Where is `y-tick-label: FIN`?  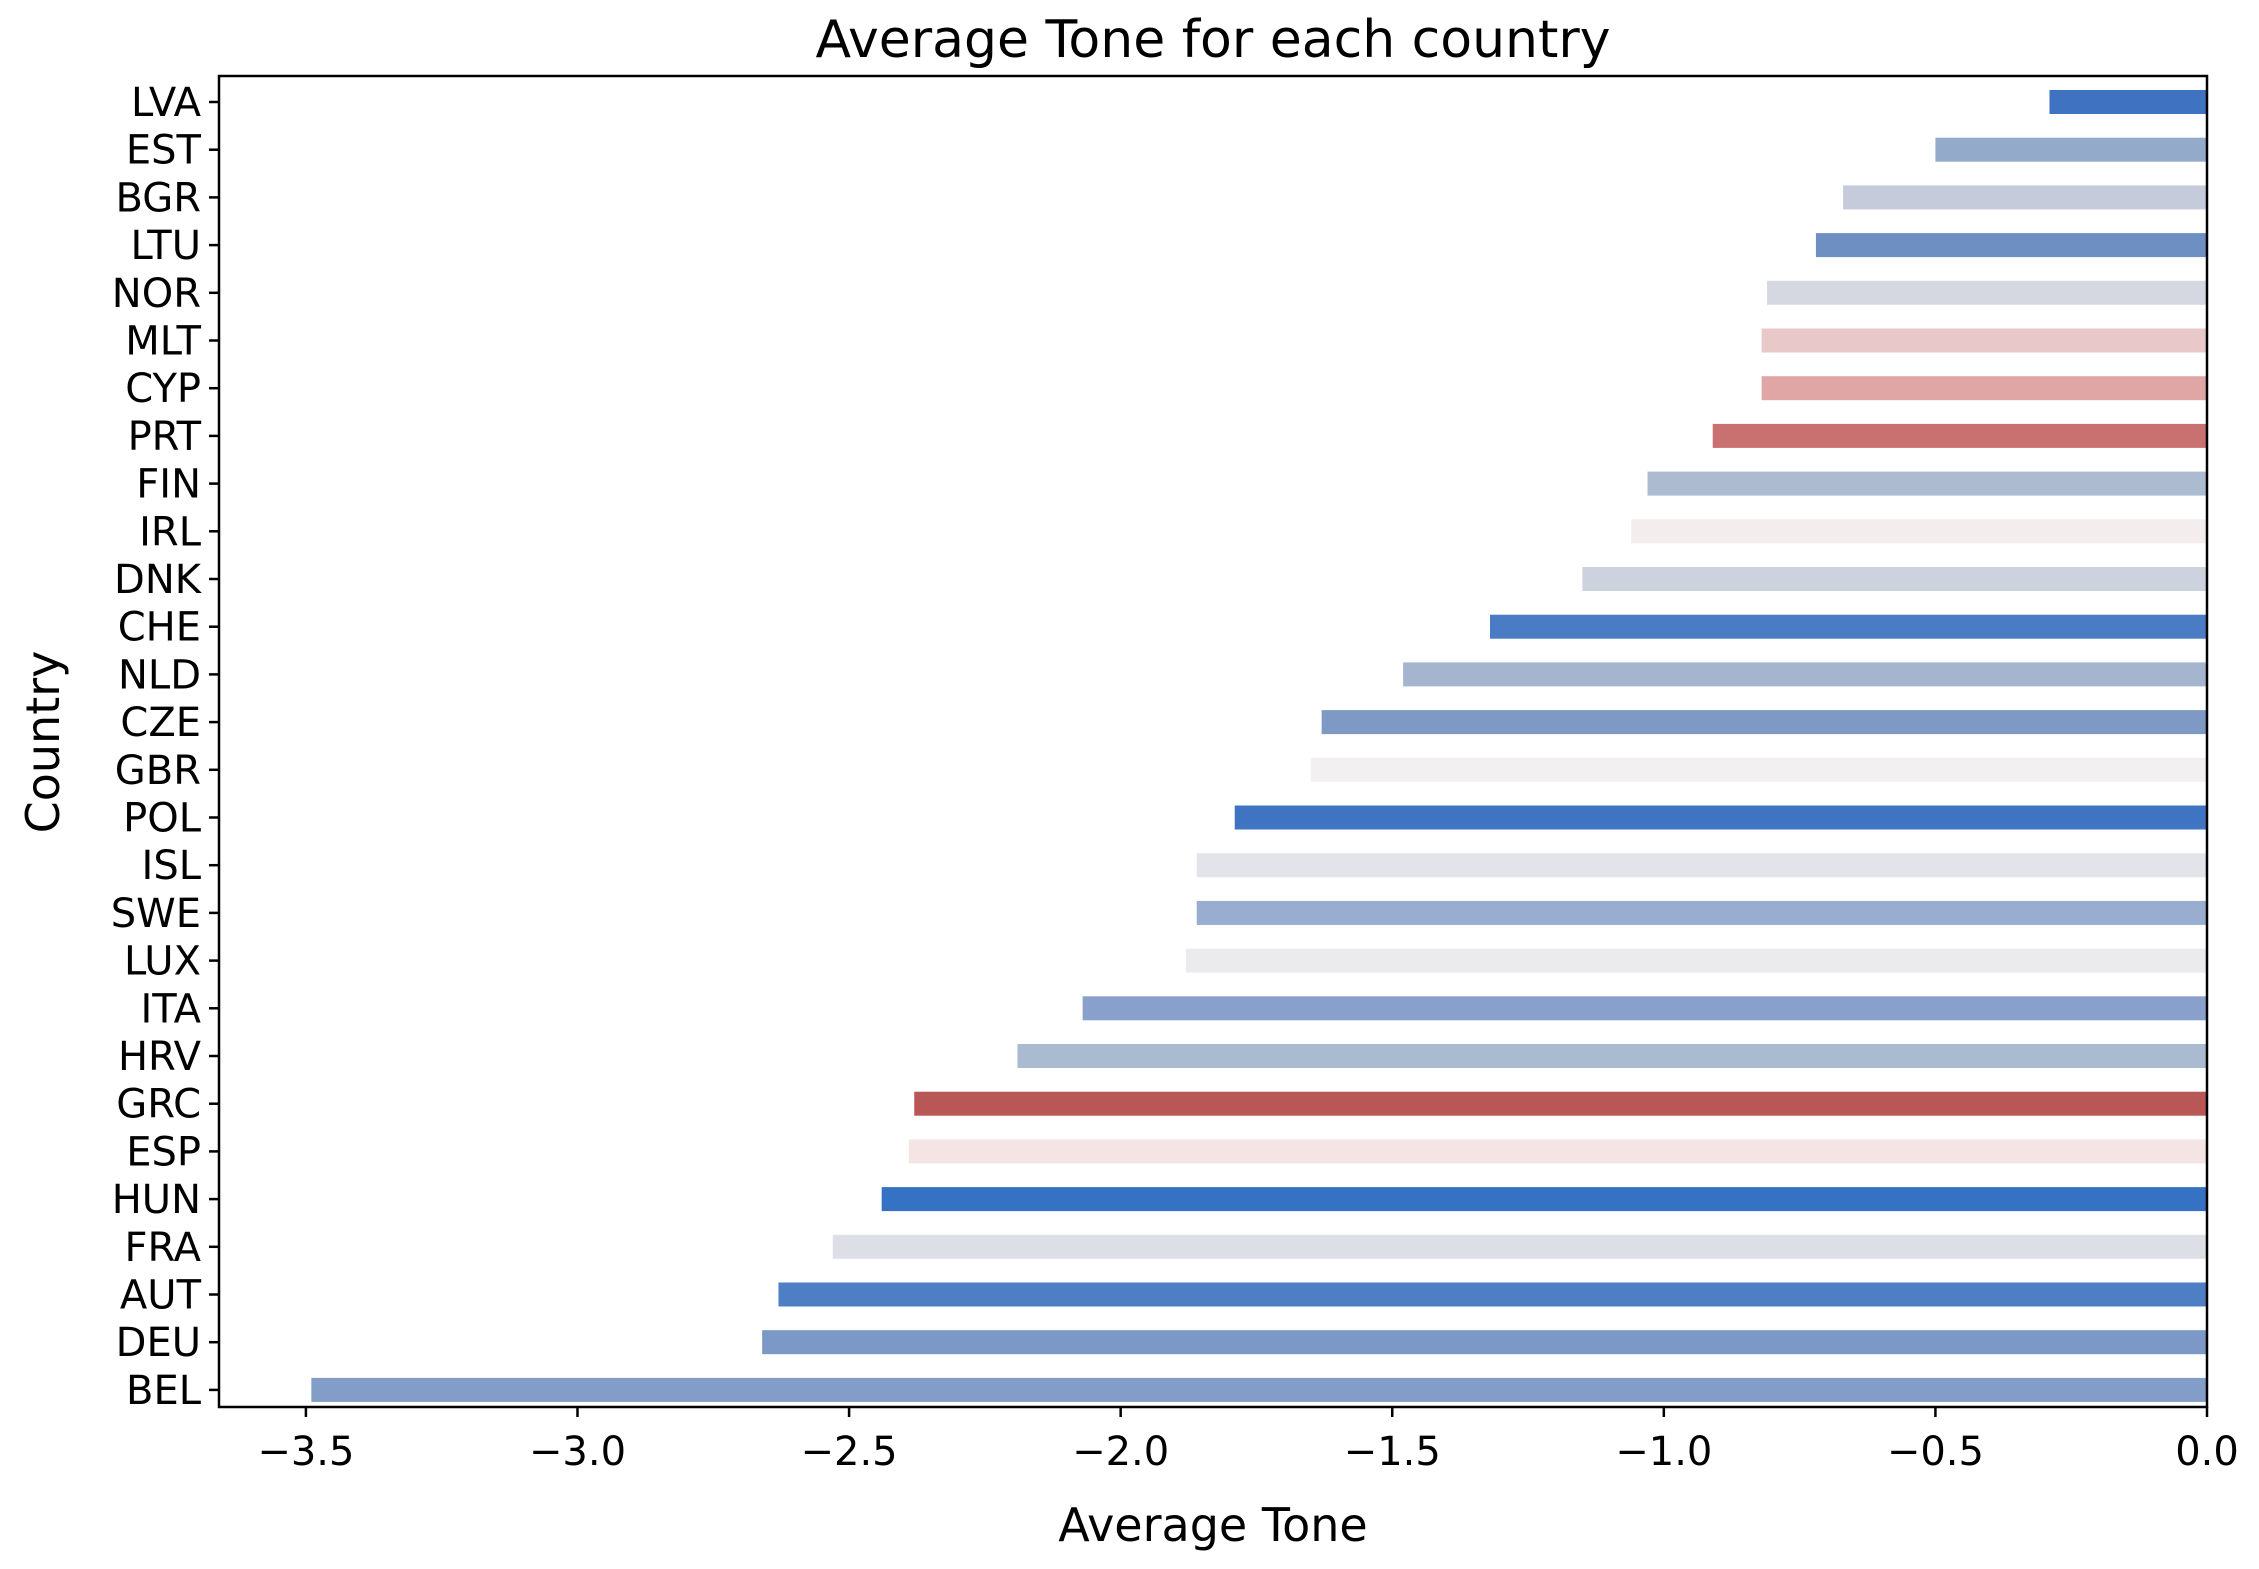
y-tick-label: FIN is located at coordinates (168, 485).